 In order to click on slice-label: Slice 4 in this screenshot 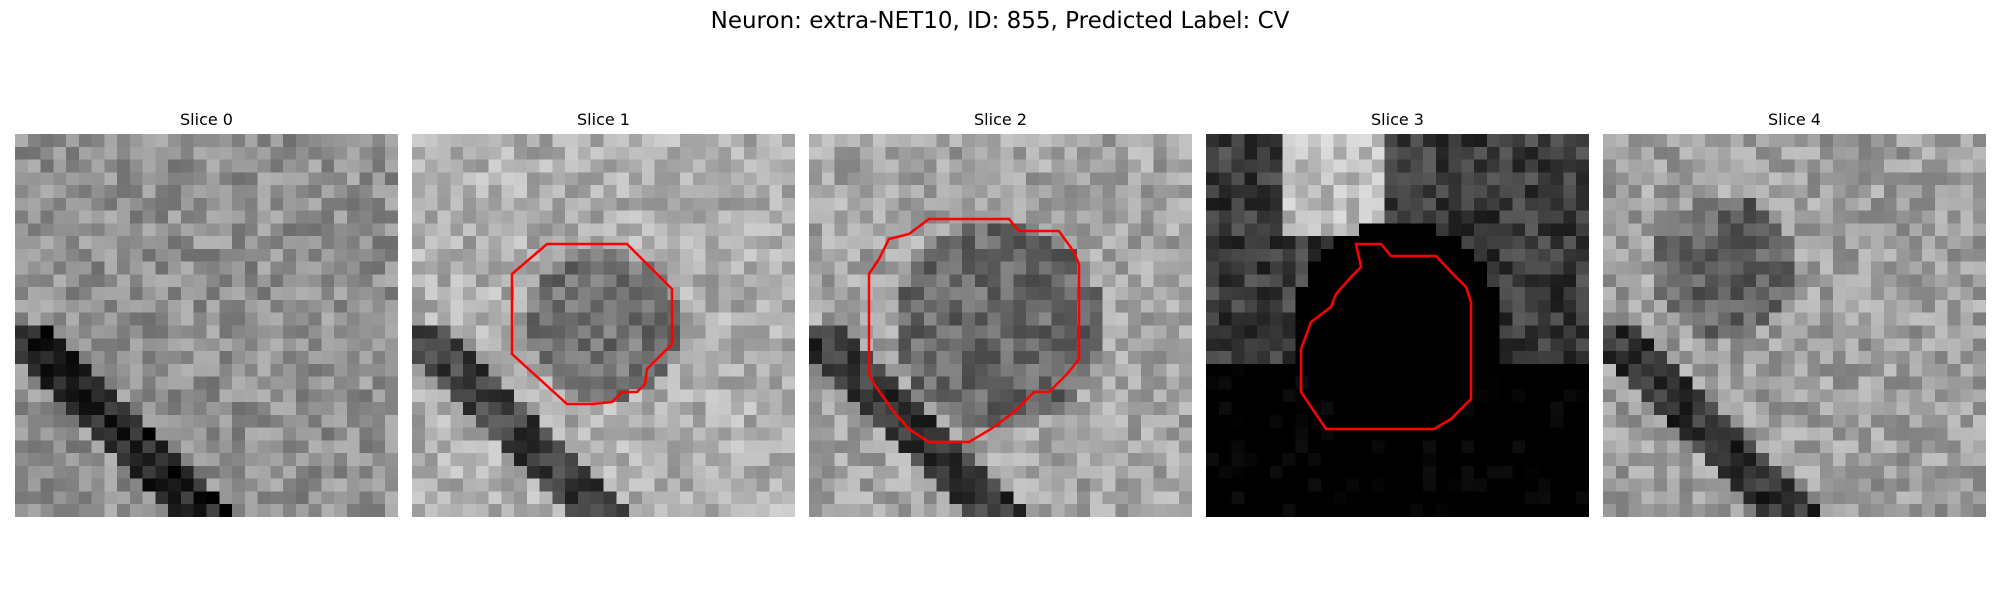, I will do `click(1794, 122)`.